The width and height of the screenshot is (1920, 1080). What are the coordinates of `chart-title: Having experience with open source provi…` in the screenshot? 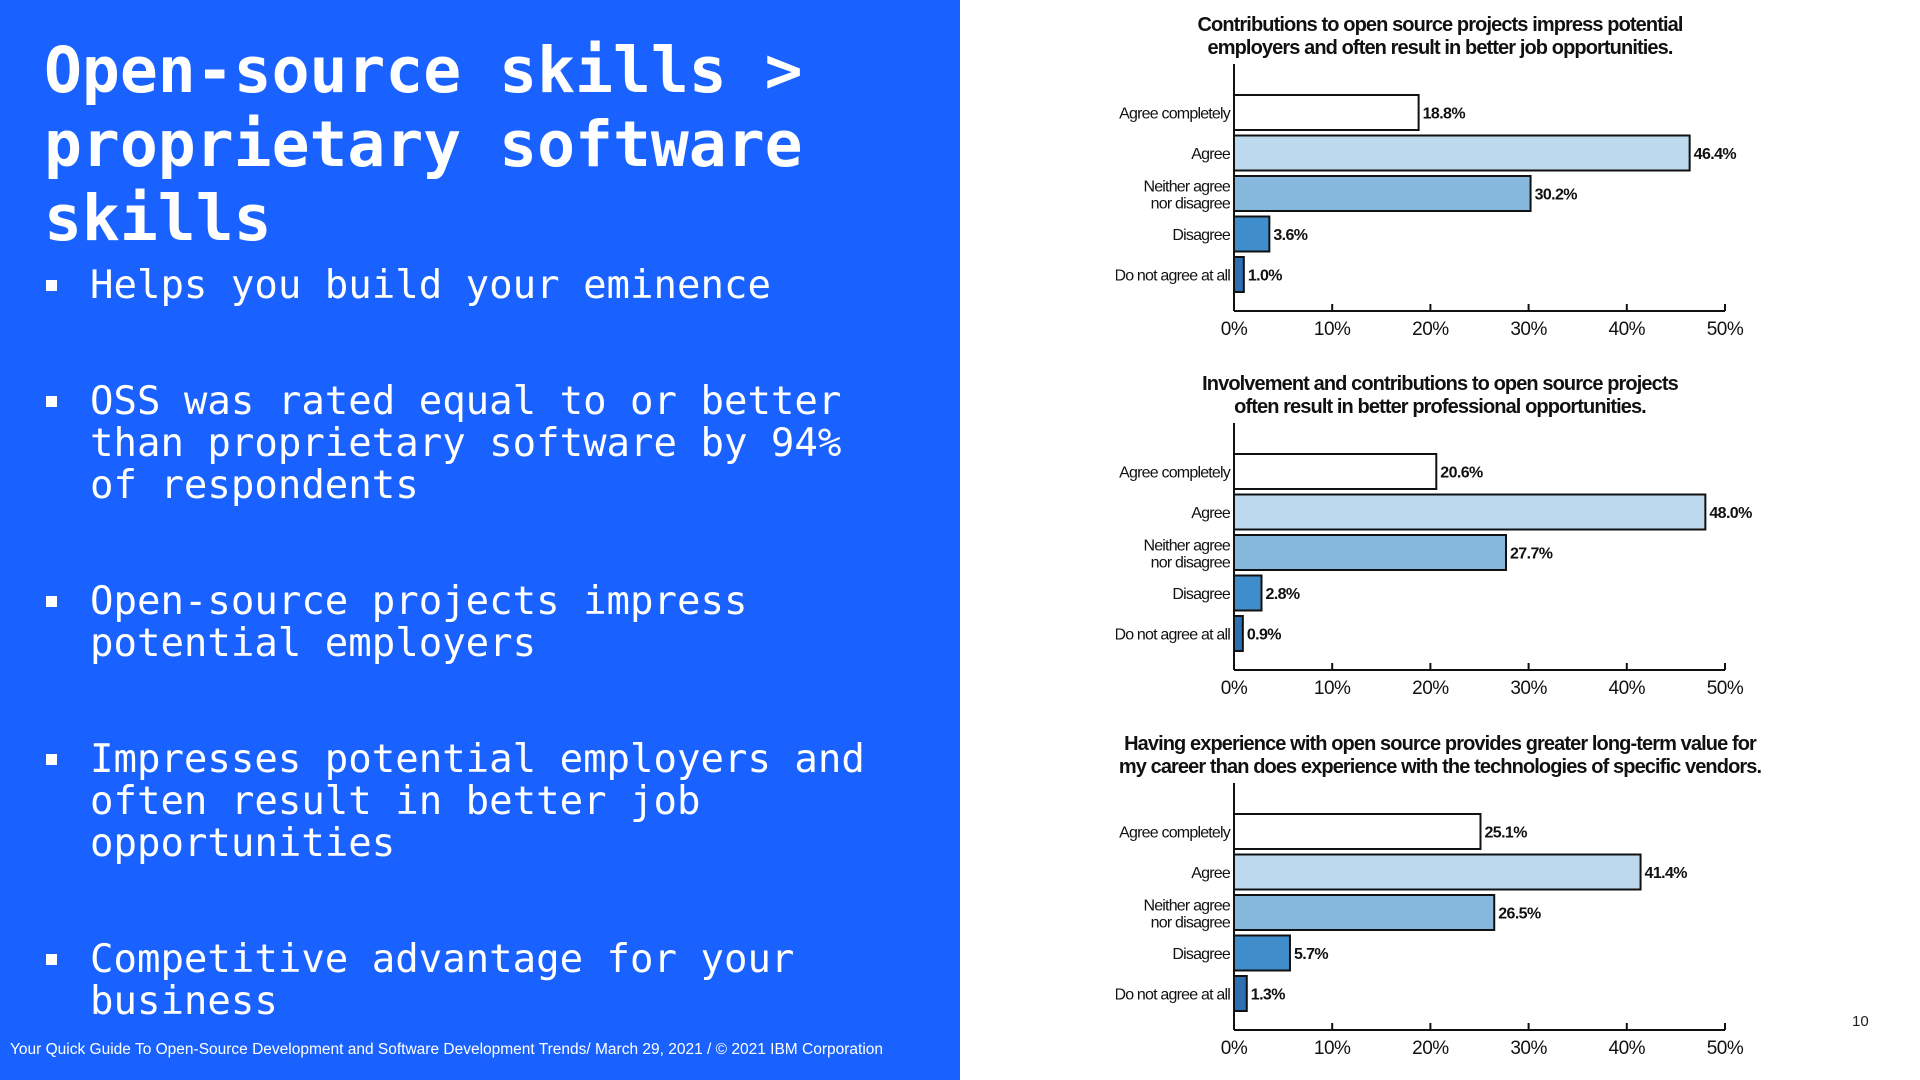 It's located at (1440, 744).